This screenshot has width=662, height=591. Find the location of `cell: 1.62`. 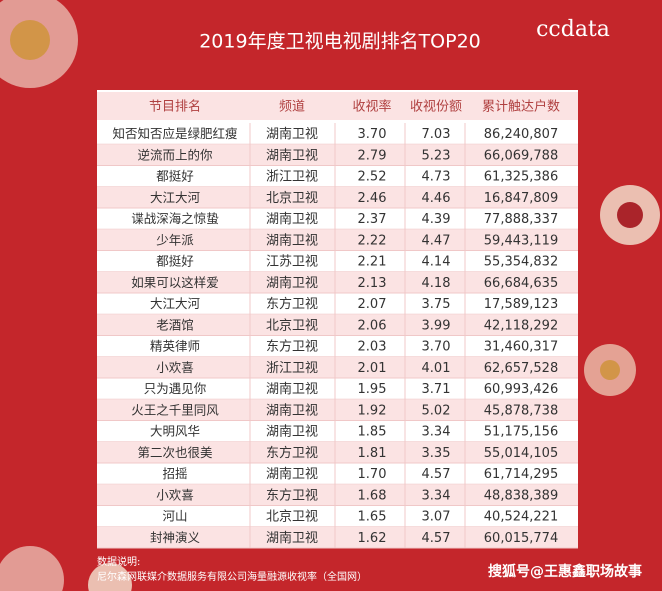

cell: 1.62 is located at coordinates (372, 538).